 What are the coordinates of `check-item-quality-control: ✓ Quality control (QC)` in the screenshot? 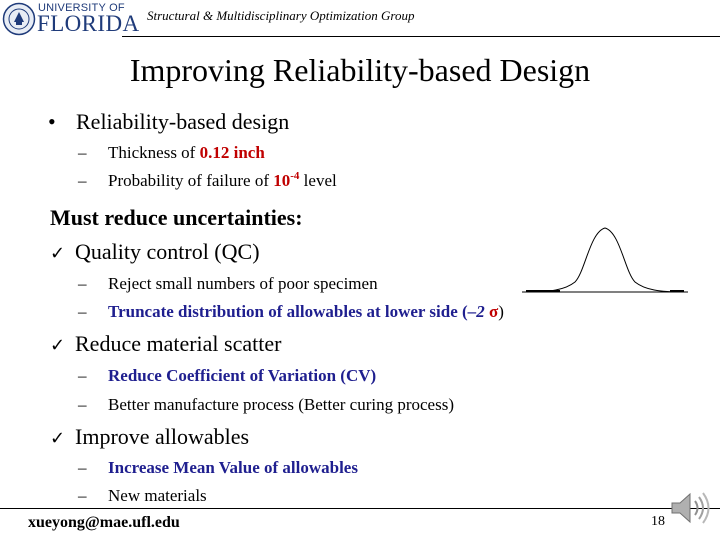 It's located at (155, 252).